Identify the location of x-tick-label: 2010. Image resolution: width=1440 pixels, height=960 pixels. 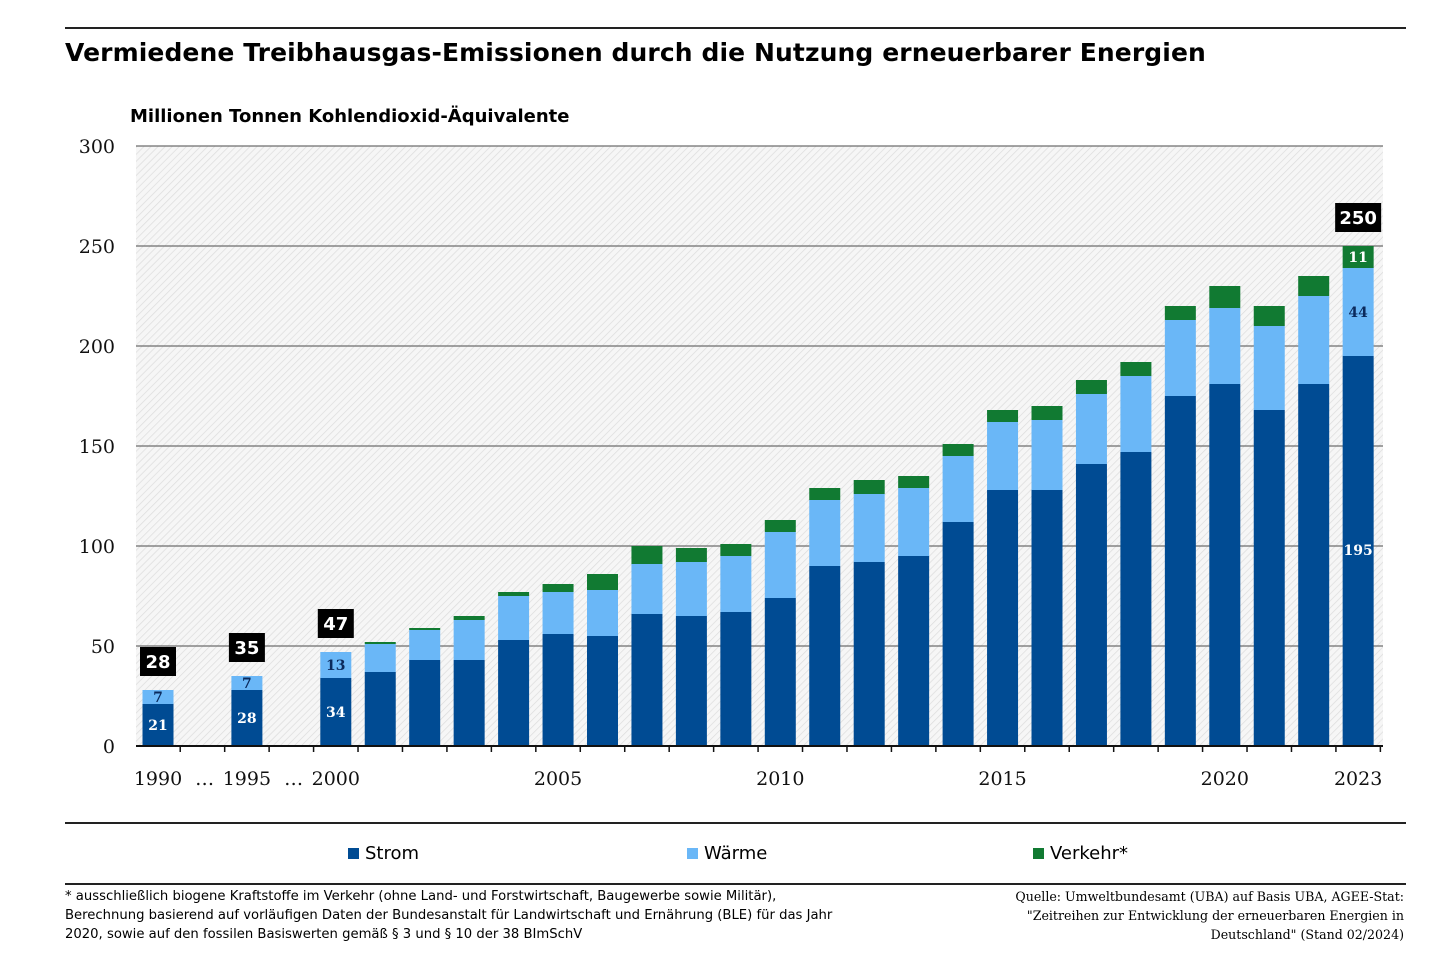
(780, 779).